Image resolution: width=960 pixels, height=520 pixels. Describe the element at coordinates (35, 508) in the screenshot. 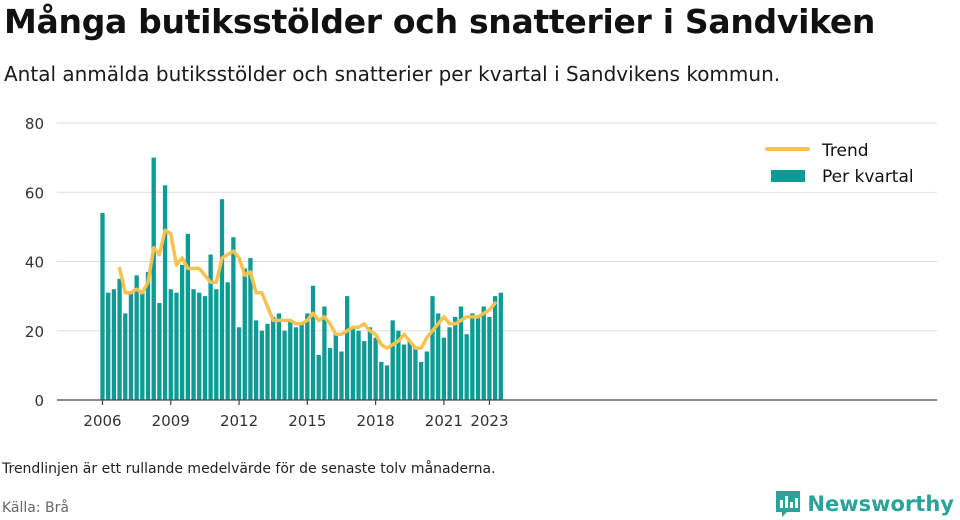

I see `source-label: Källa: Brå` at that location.